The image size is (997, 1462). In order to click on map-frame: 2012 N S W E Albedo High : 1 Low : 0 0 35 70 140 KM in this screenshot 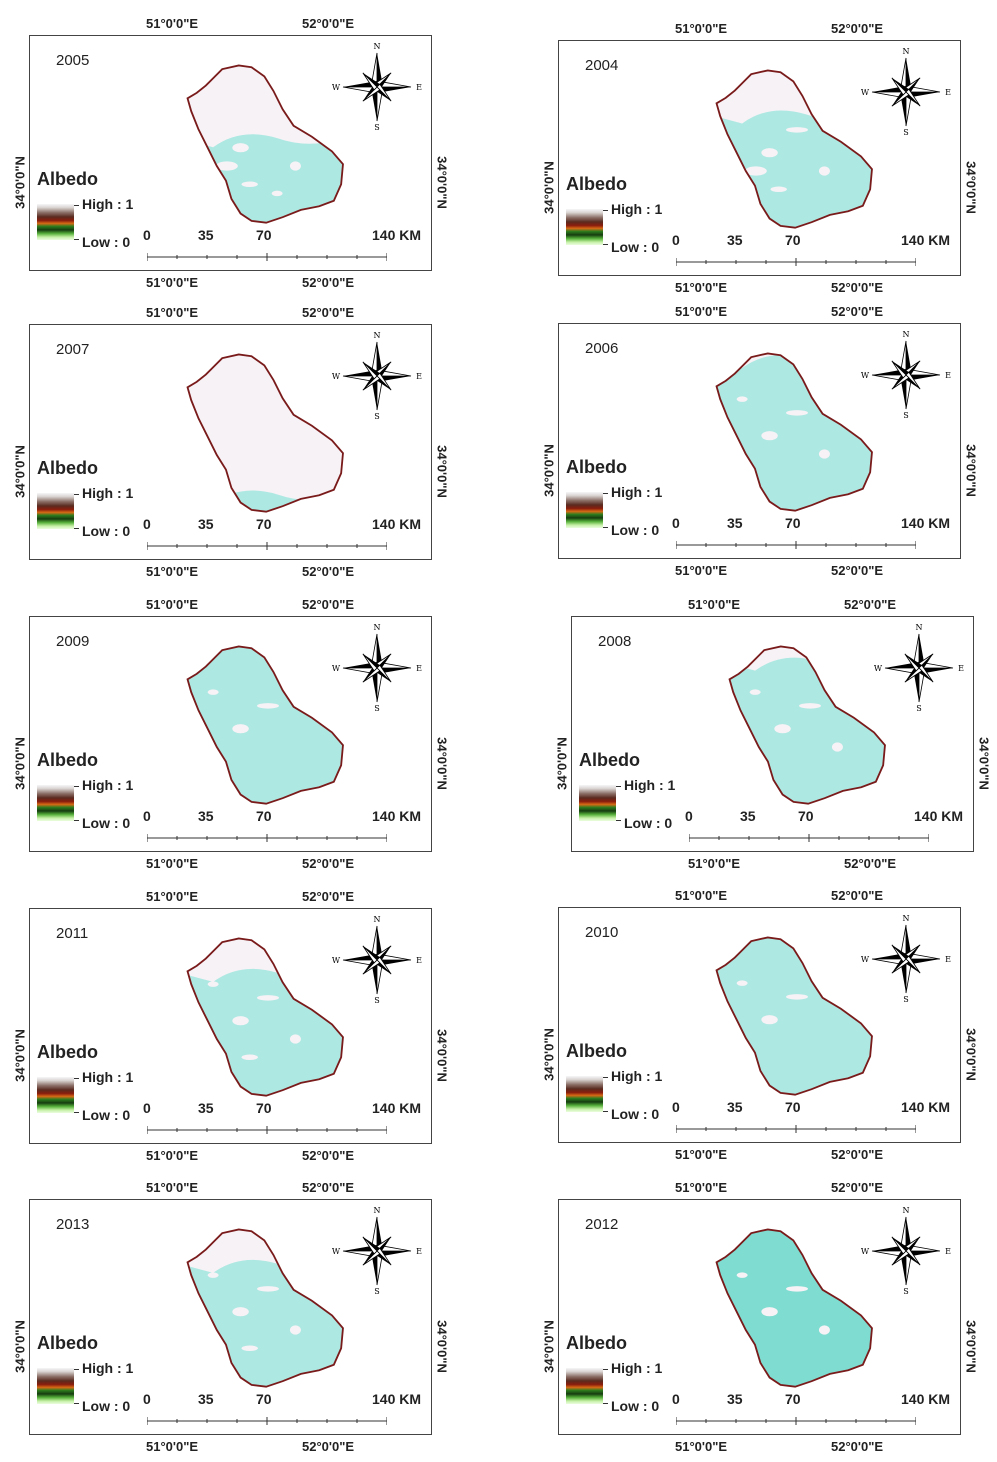, I will do `click(759, 1317)`.